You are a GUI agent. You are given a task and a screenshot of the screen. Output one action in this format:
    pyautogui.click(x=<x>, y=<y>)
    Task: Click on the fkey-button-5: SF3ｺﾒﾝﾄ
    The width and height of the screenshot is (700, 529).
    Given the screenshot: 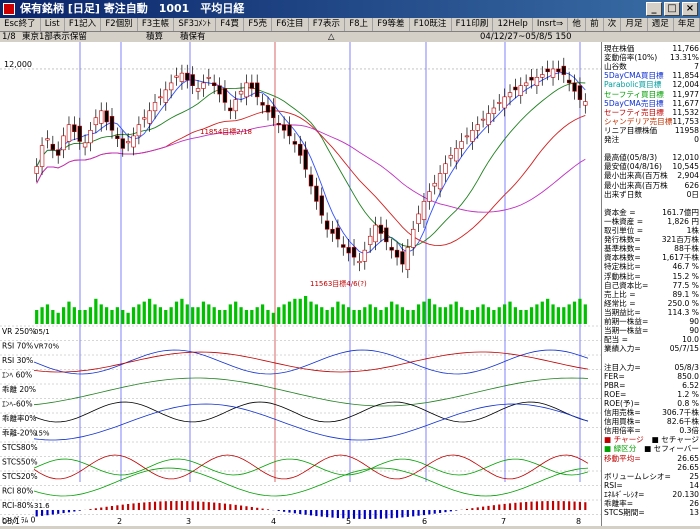 What is the action you would take?
    pyautogui.click(x=195, y=24)
    